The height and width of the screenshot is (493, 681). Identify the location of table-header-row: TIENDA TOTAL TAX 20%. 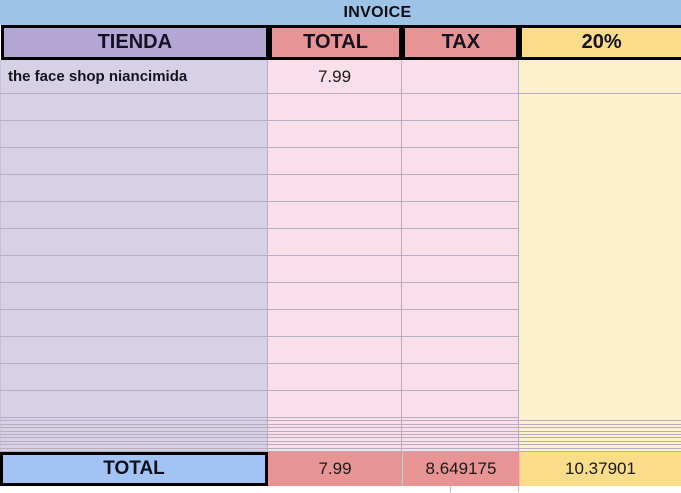
(341, 42).